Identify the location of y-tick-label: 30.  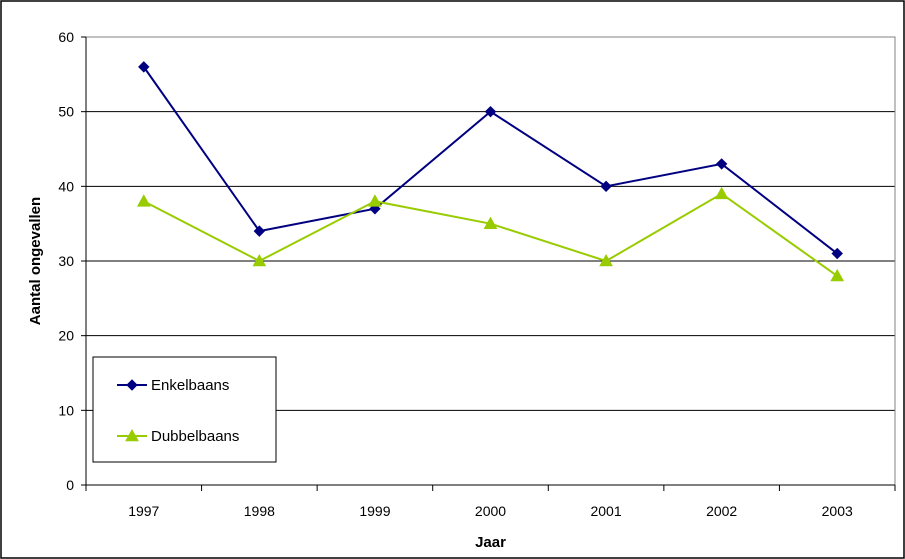
(66, 261).